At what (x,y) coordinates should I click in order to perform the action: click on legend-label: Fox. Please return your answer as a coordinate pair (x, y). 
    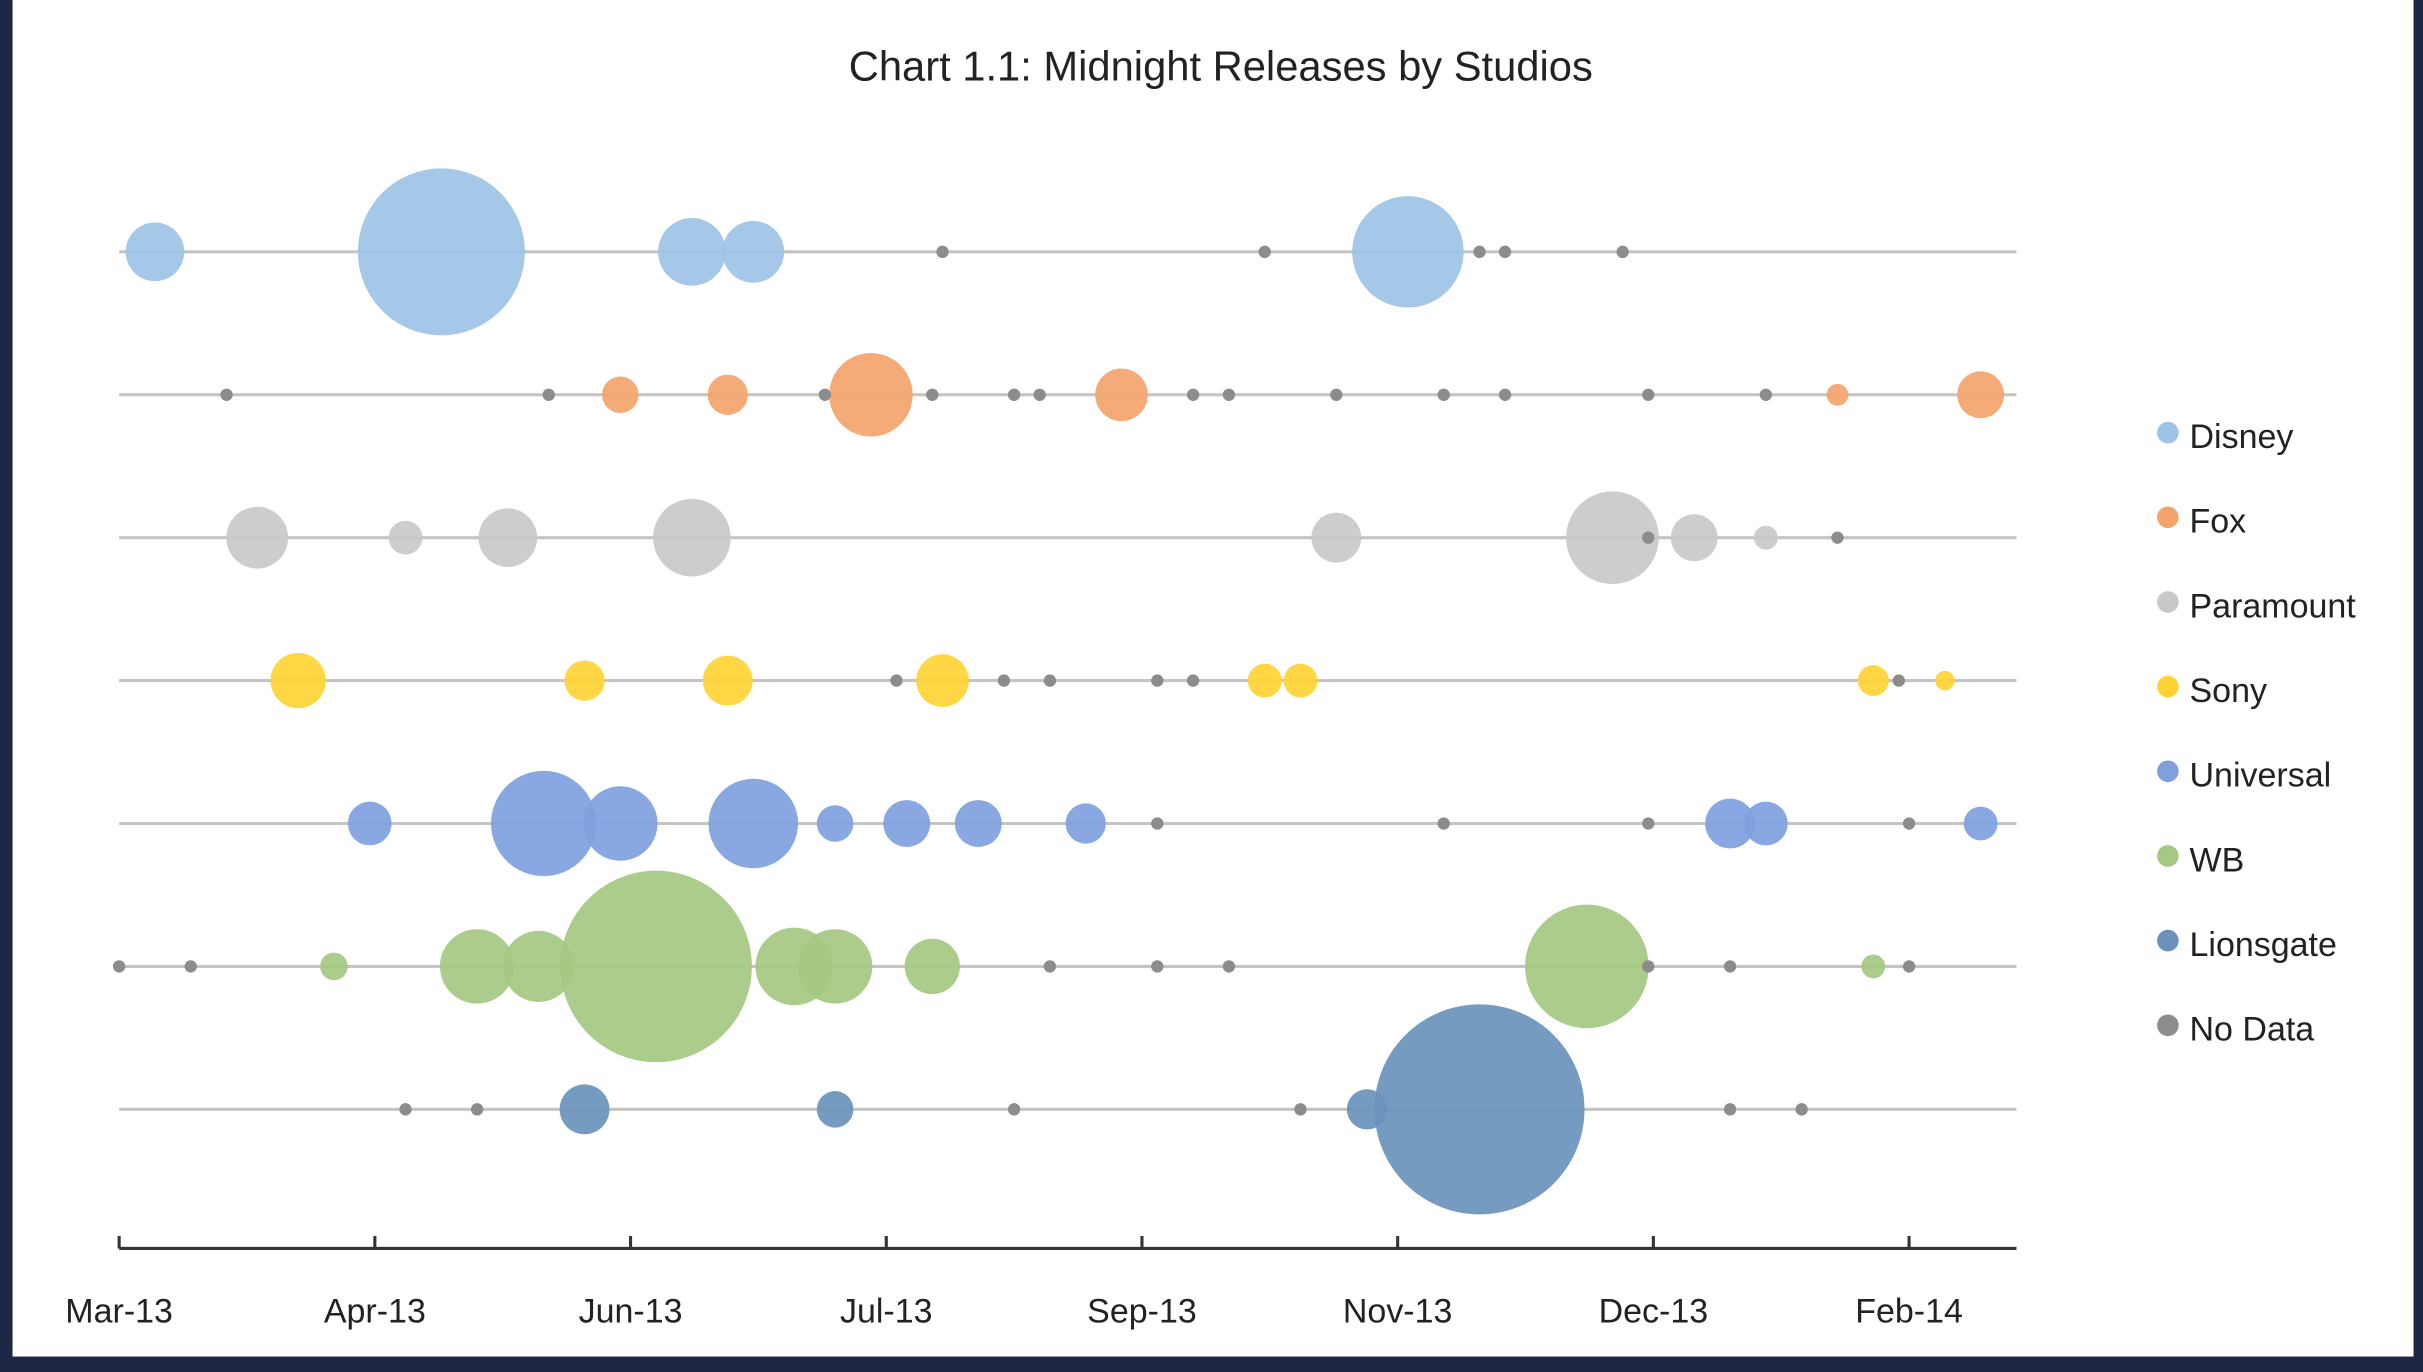
    Looking at the image, I should click on (2218, 522).